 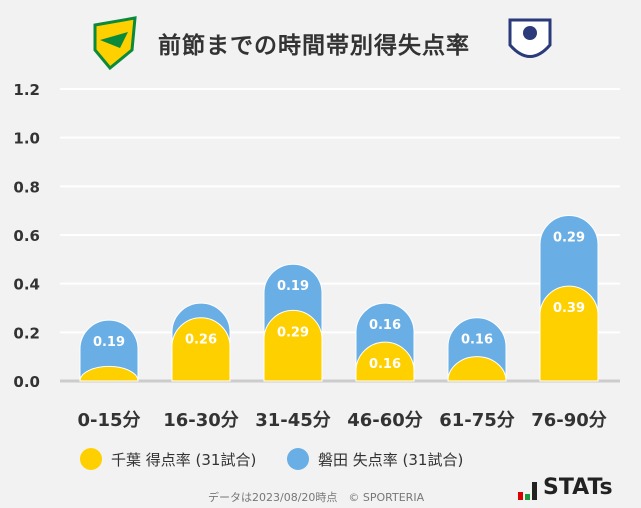 I want to click on x-tick-label: 46-60分, so click(x=385, y=420).